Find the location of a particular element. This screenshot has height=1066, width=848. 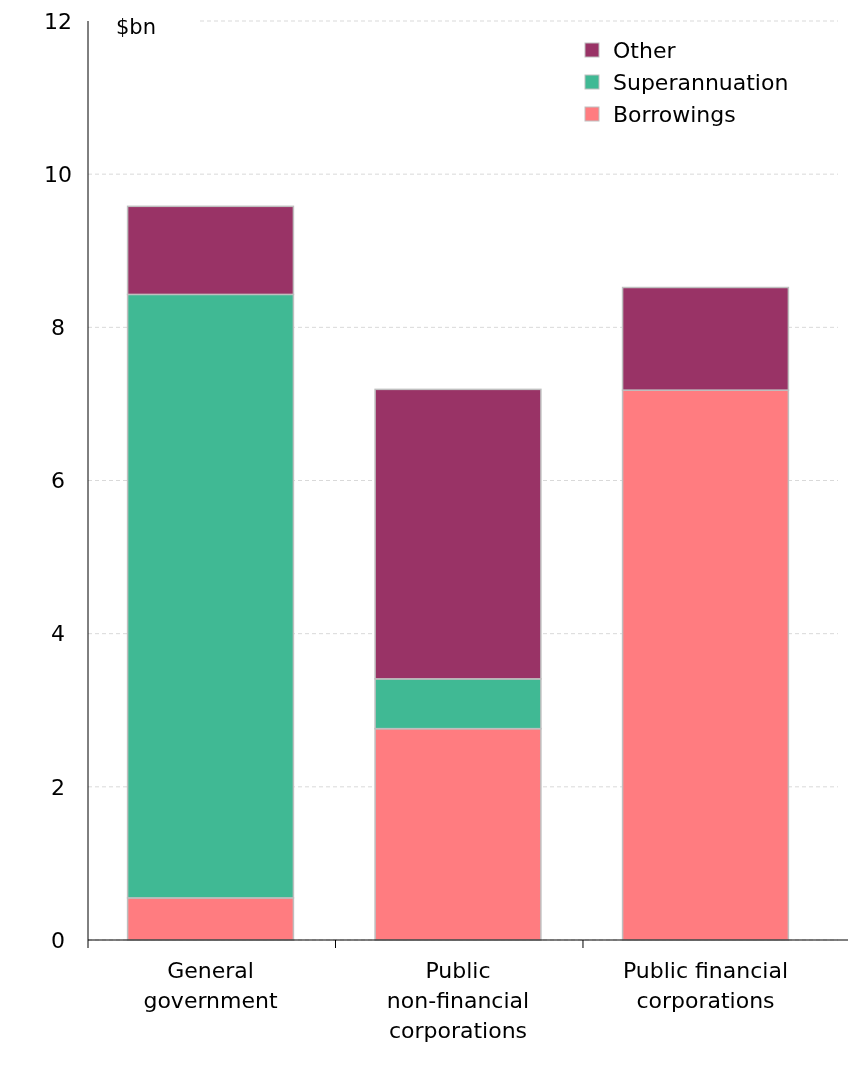

x-tick-label: Public non-financial corporations is located at coordinates (458, 1000).